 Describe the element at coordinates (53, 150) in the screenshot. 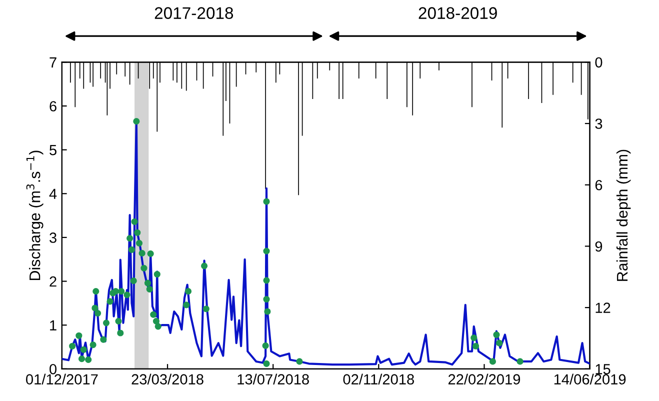

I see `y-tick-label: 5` at that location.